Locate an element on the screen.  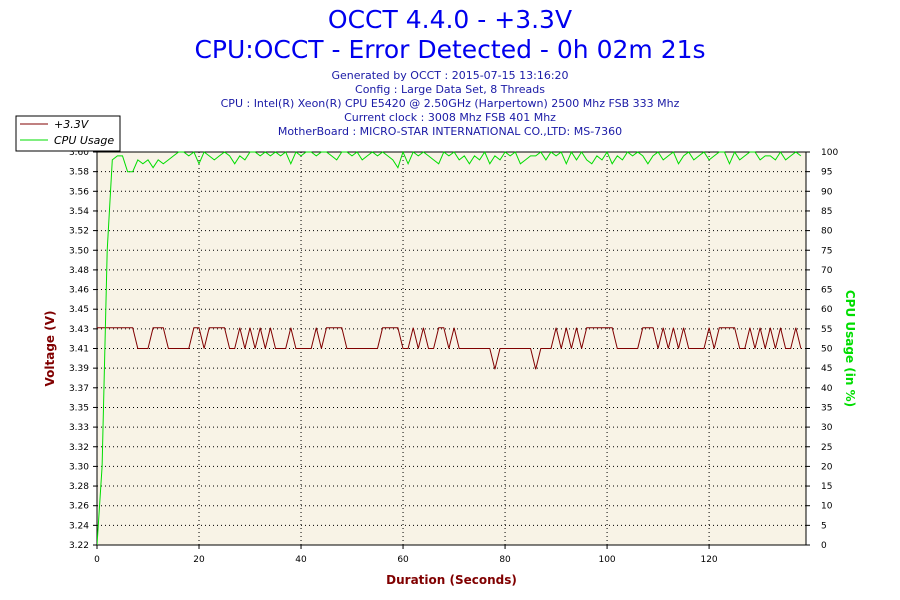
y2-tick-label: 40 is located at coordinates (827, 389).